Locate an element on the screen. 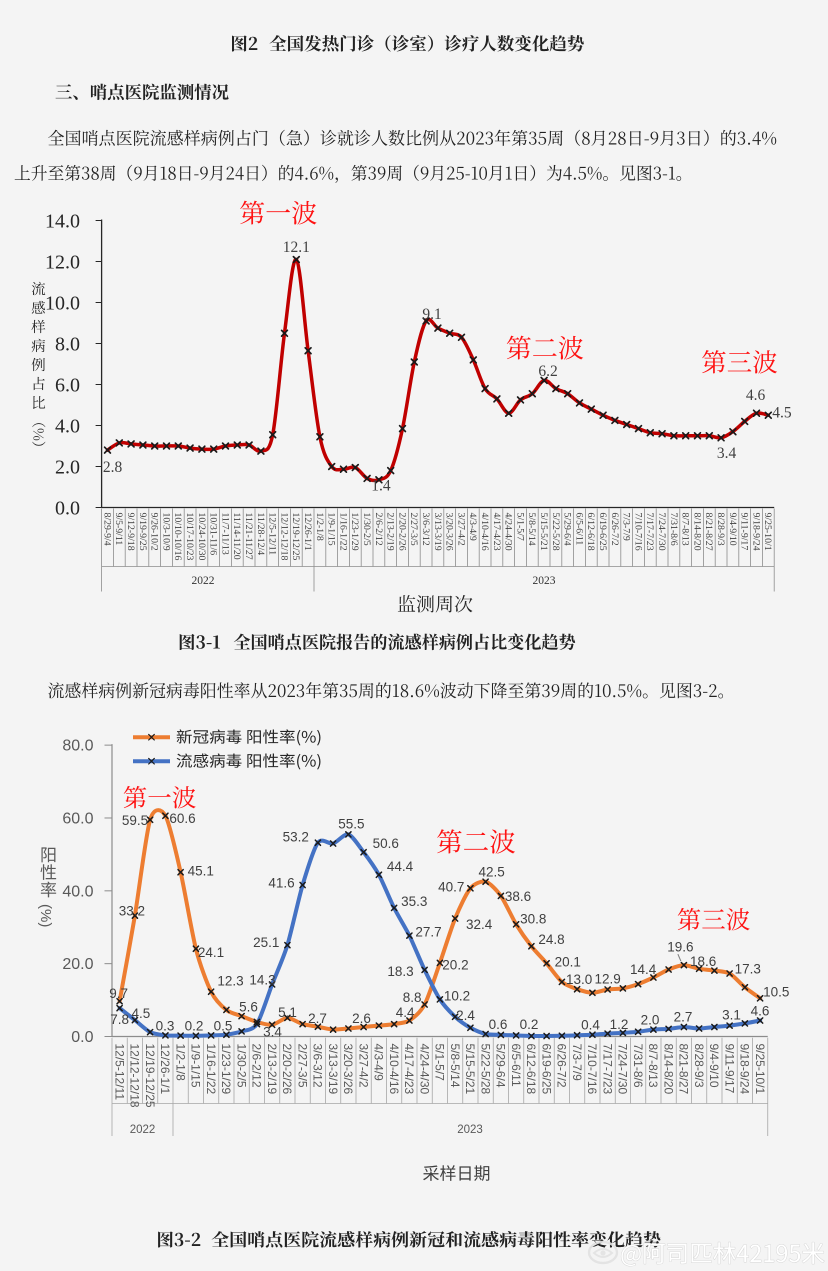  svg-text: 3/20-3/26 is located at coordinates (348, 1069).